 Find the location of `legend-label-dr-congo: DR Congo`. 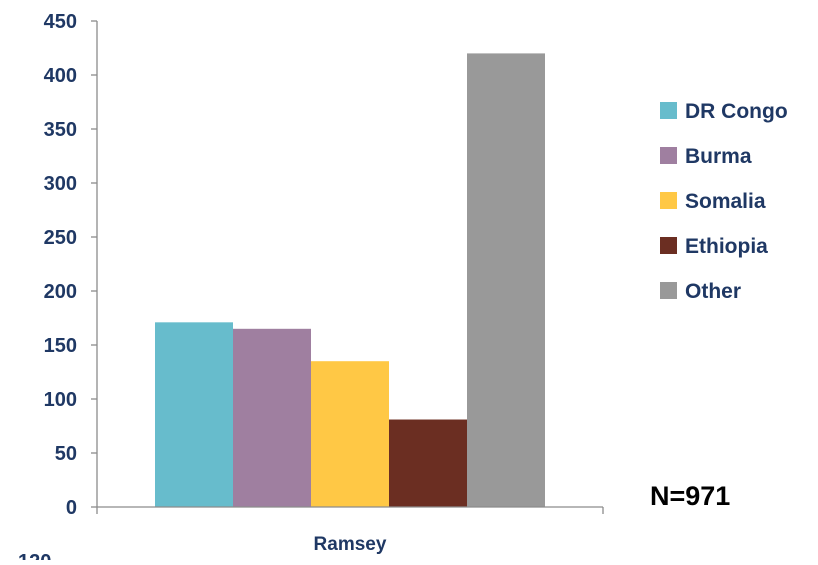

legend-label-dr-congo: DR Congo is located at coordinates (736, 111).